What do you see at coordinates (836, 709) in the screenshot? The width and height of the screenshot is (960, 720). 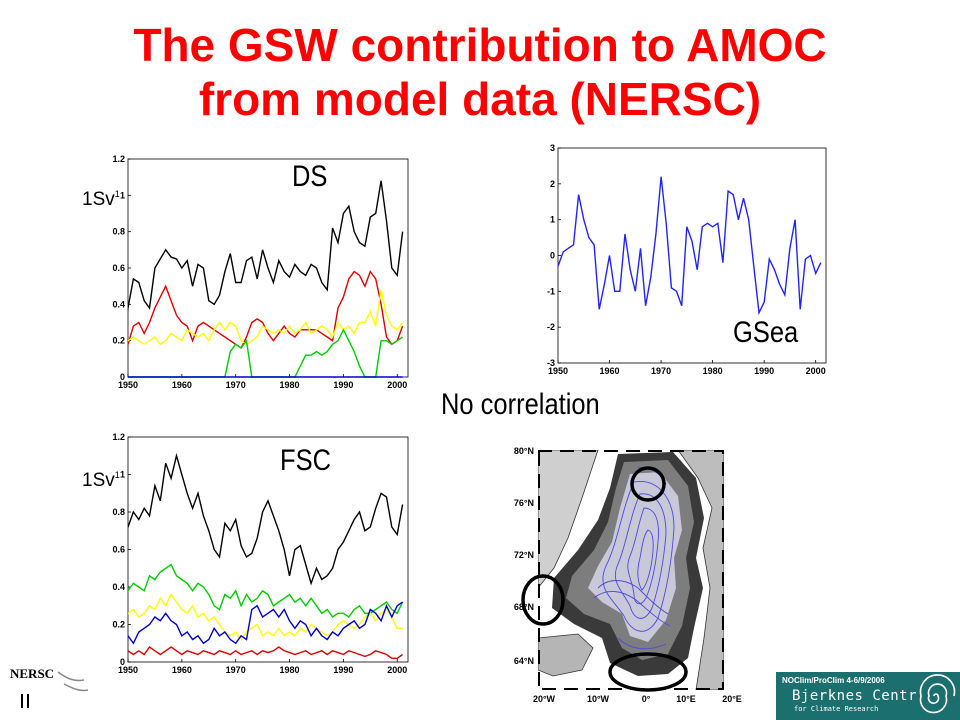 I see `footer-org-sub-text: for Climate Research` at bounding box center [836, 709].